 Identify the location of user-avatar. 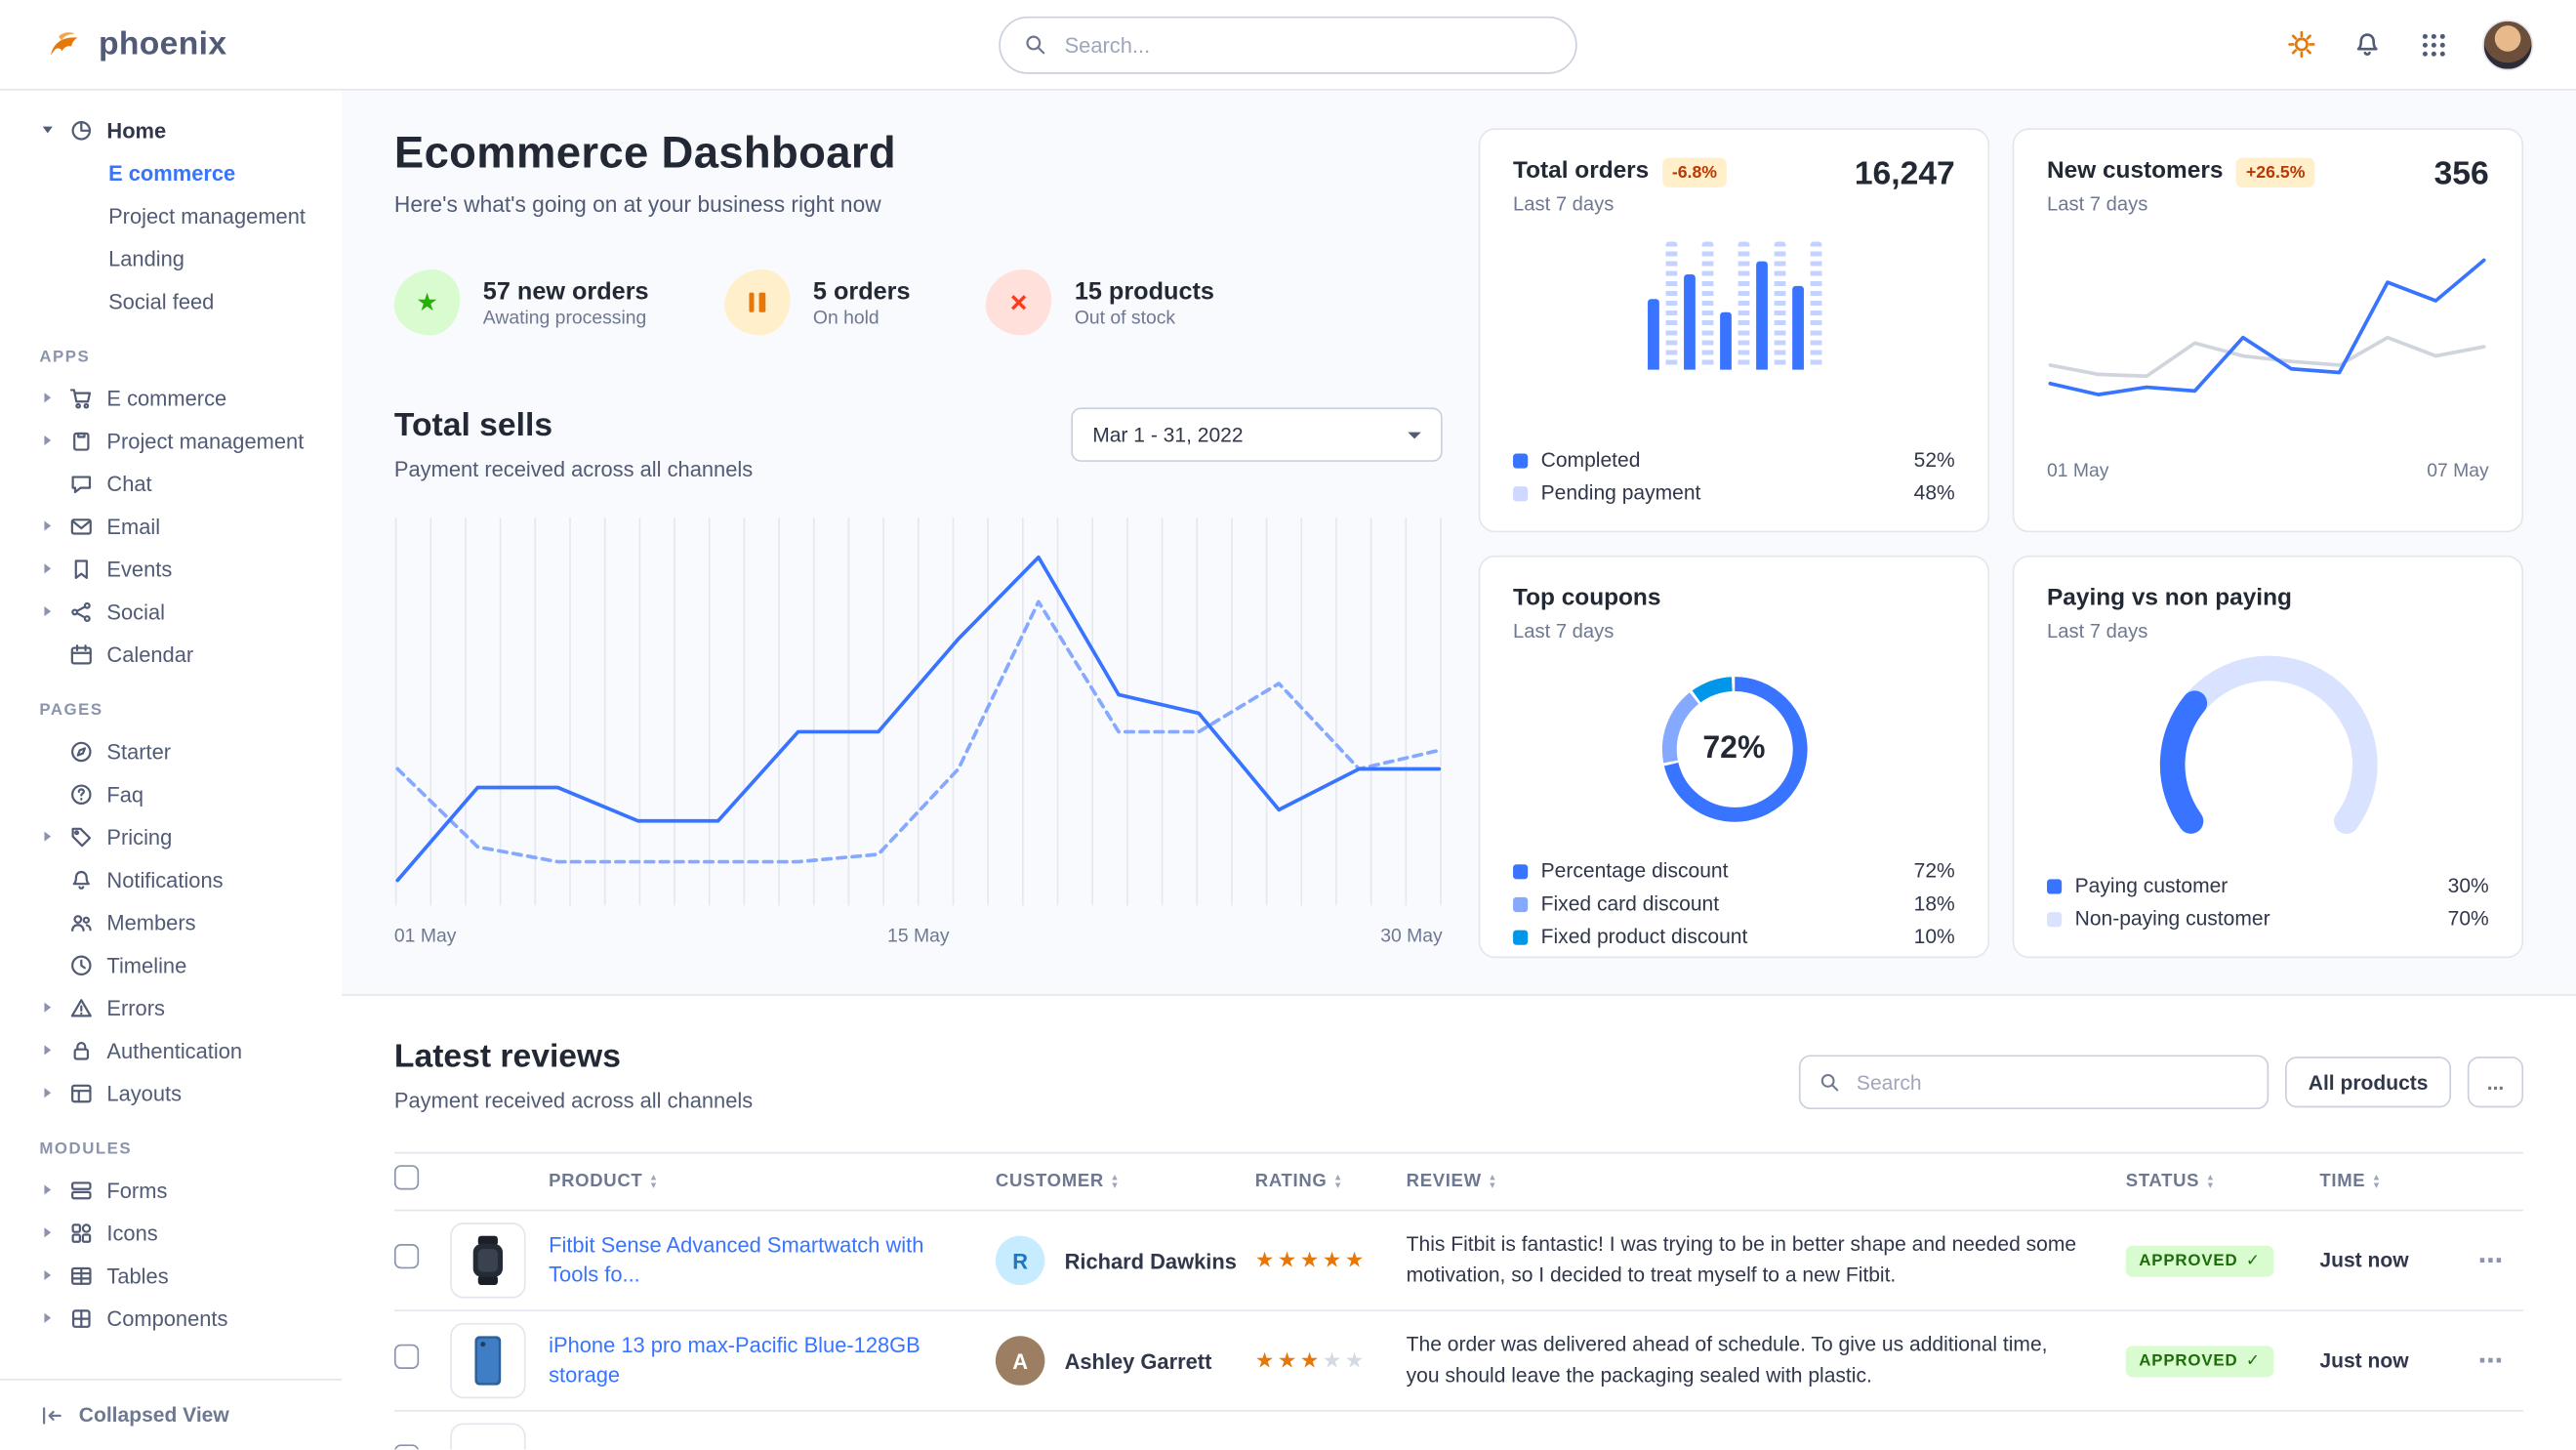
(2508, 44).